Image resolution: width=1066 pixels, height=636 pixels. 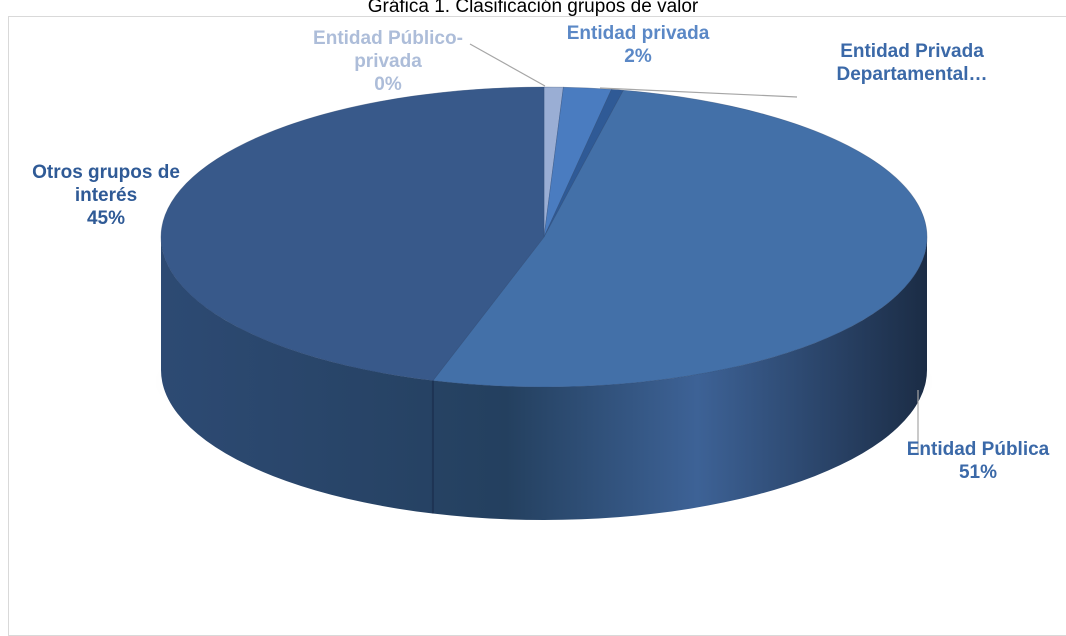 I want to click on data-label-entidad-p-blico-privada: Entidad Público-privada 0%, so click(x=388, y=61).